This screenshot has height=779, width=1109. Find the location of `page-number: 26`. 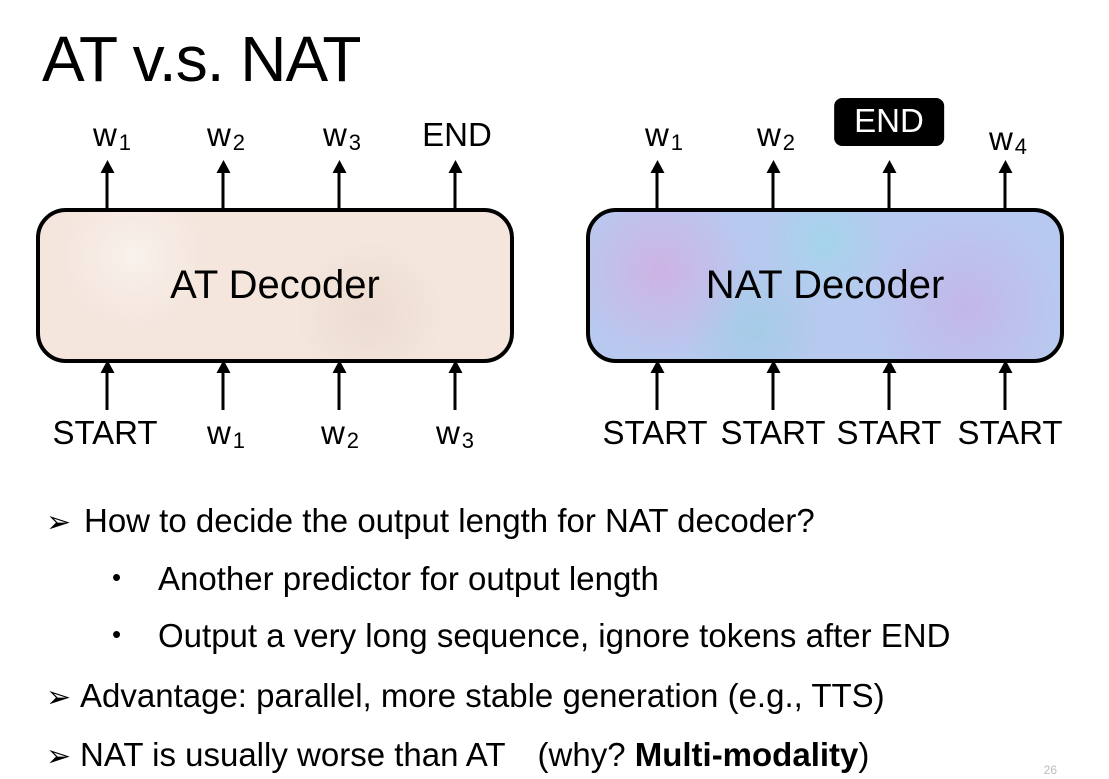

page-number: 26 is located at coordinates (1050, 770).